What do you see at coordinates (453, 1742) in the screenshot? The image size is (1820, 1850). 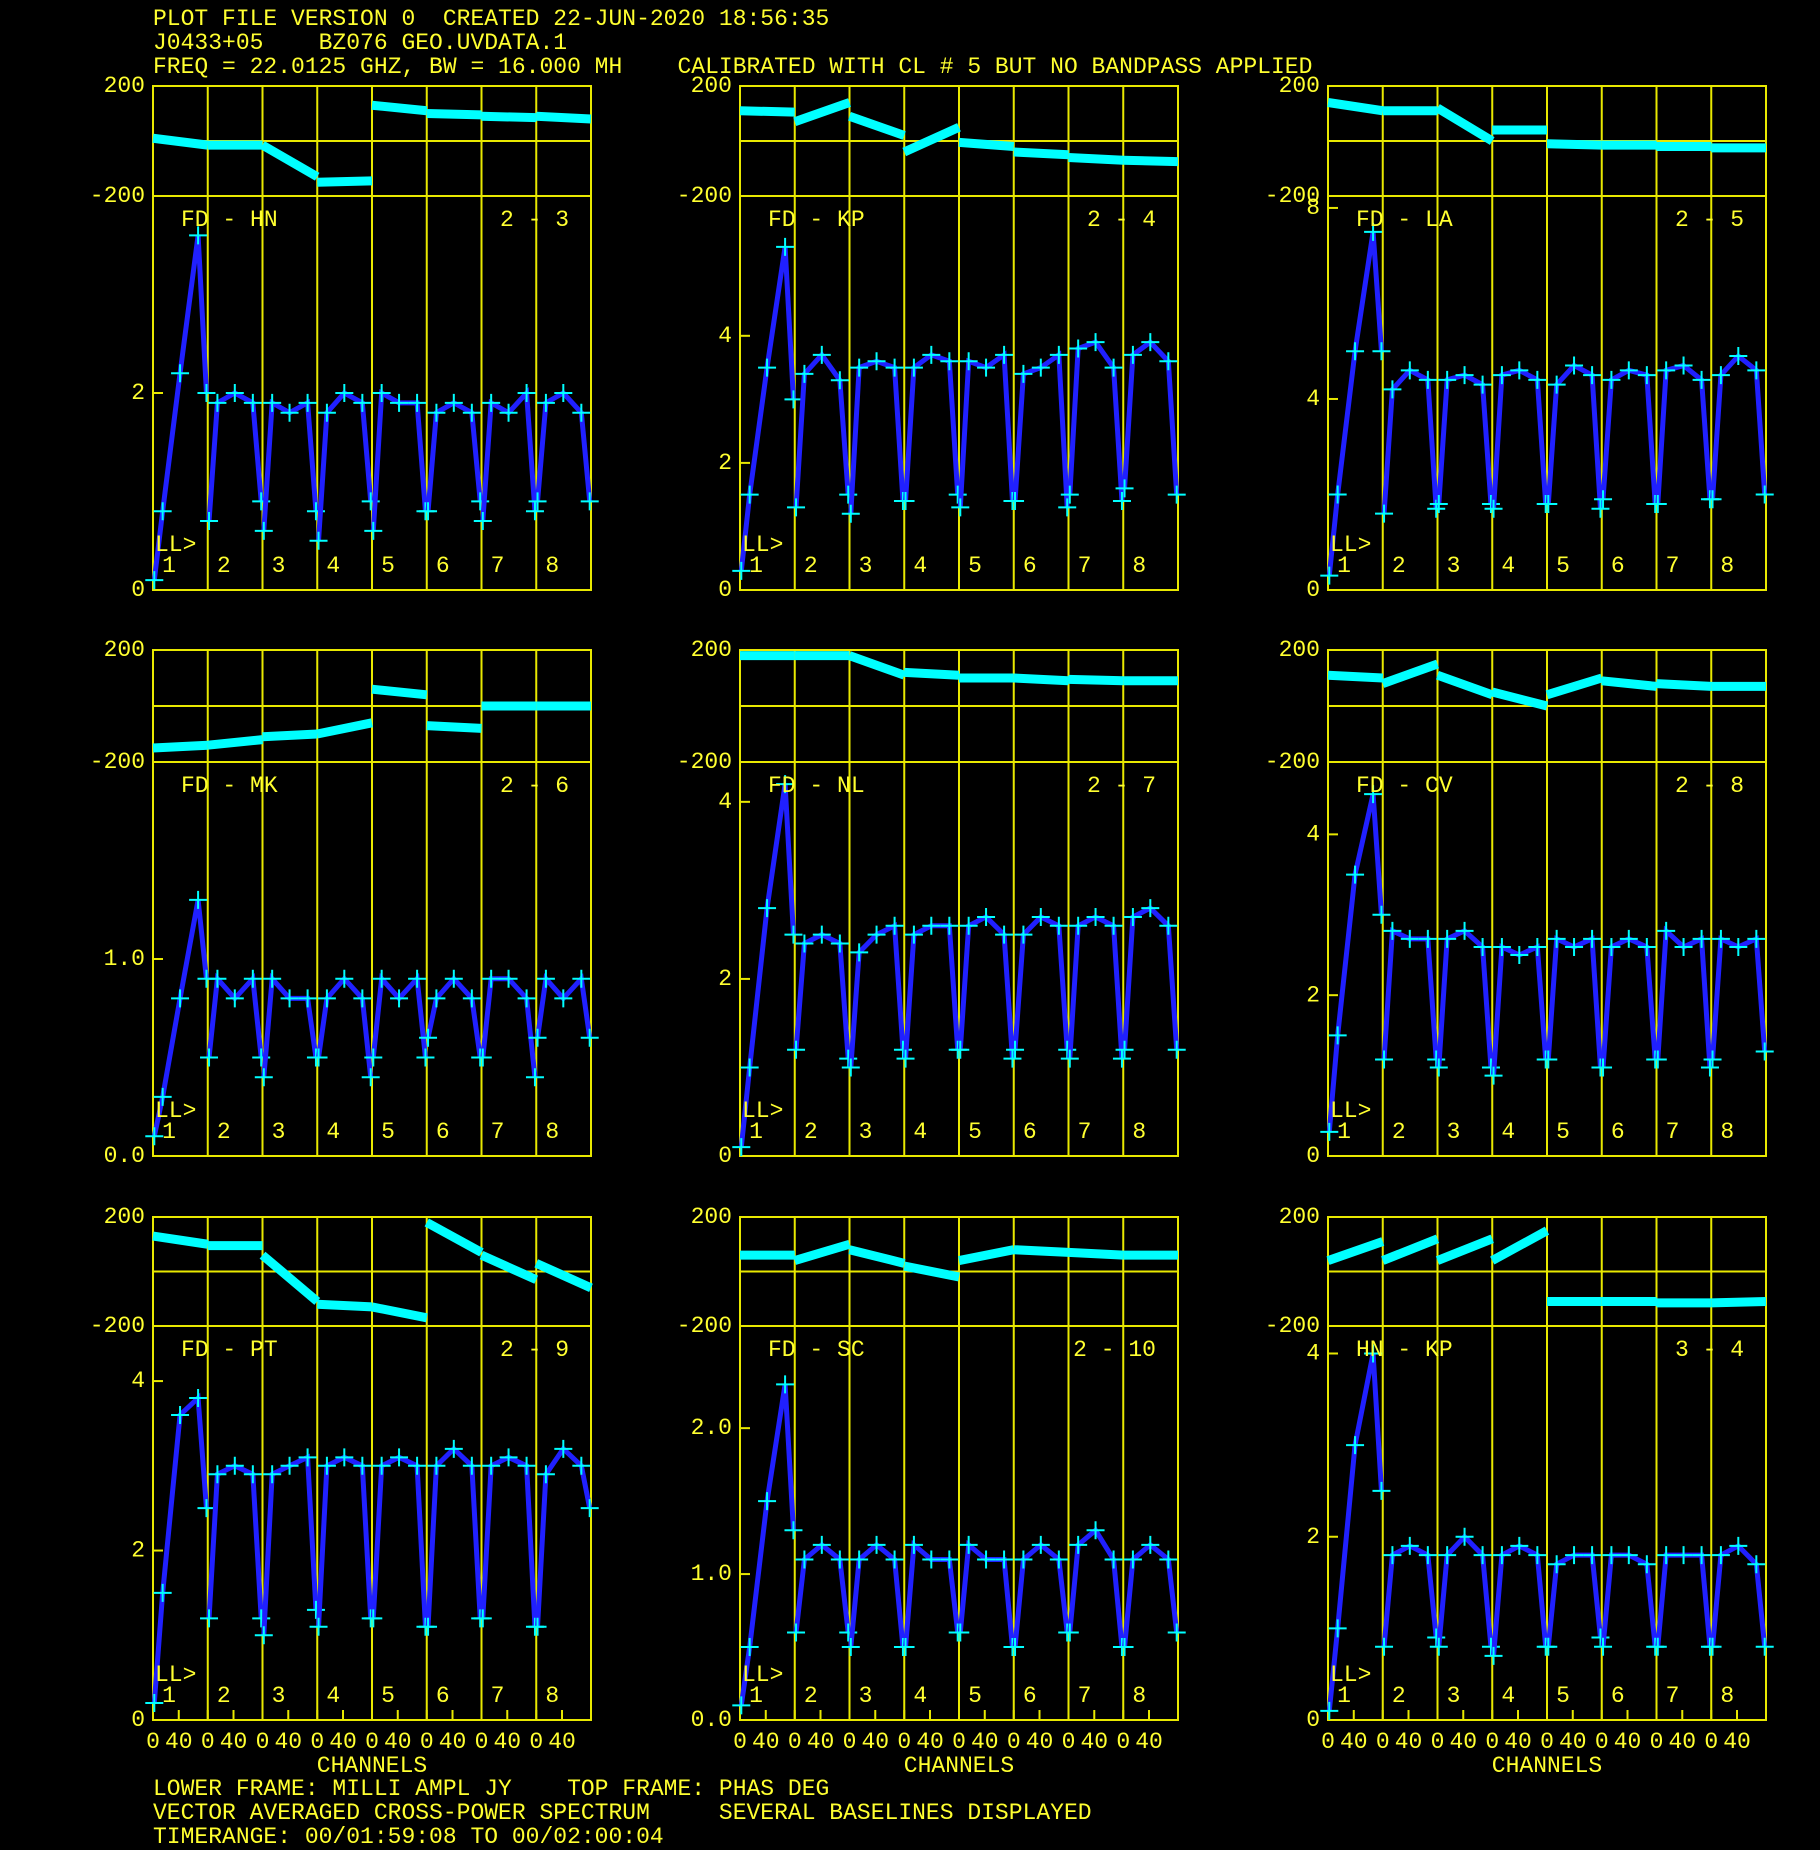 I see `x-tick-label: 40` at bounding box center [453, 1742].